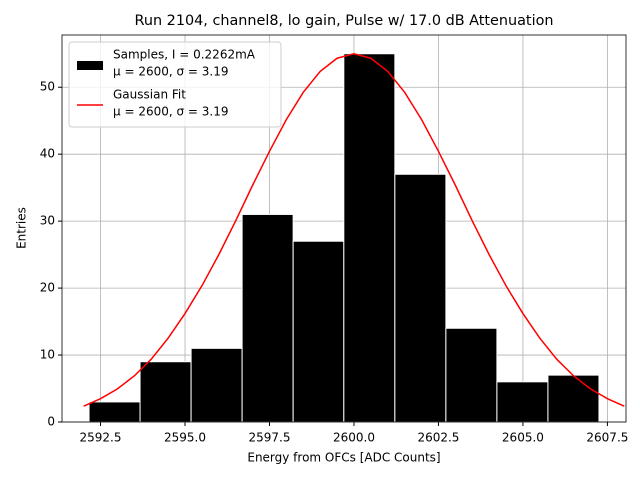 Image resolution: width=640 pixels, height=480 pixels. I want to click on legend-box, so click(175, 84).